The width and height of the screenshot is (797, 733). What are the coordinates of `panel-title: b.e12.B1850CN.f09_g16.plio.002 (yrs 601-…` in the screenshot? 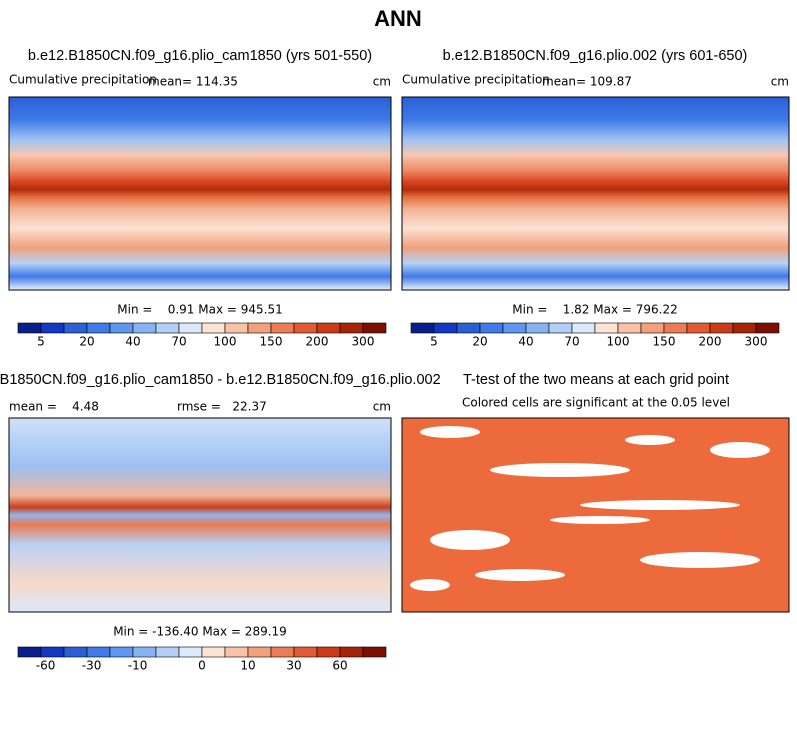 It's located at (595, 56).